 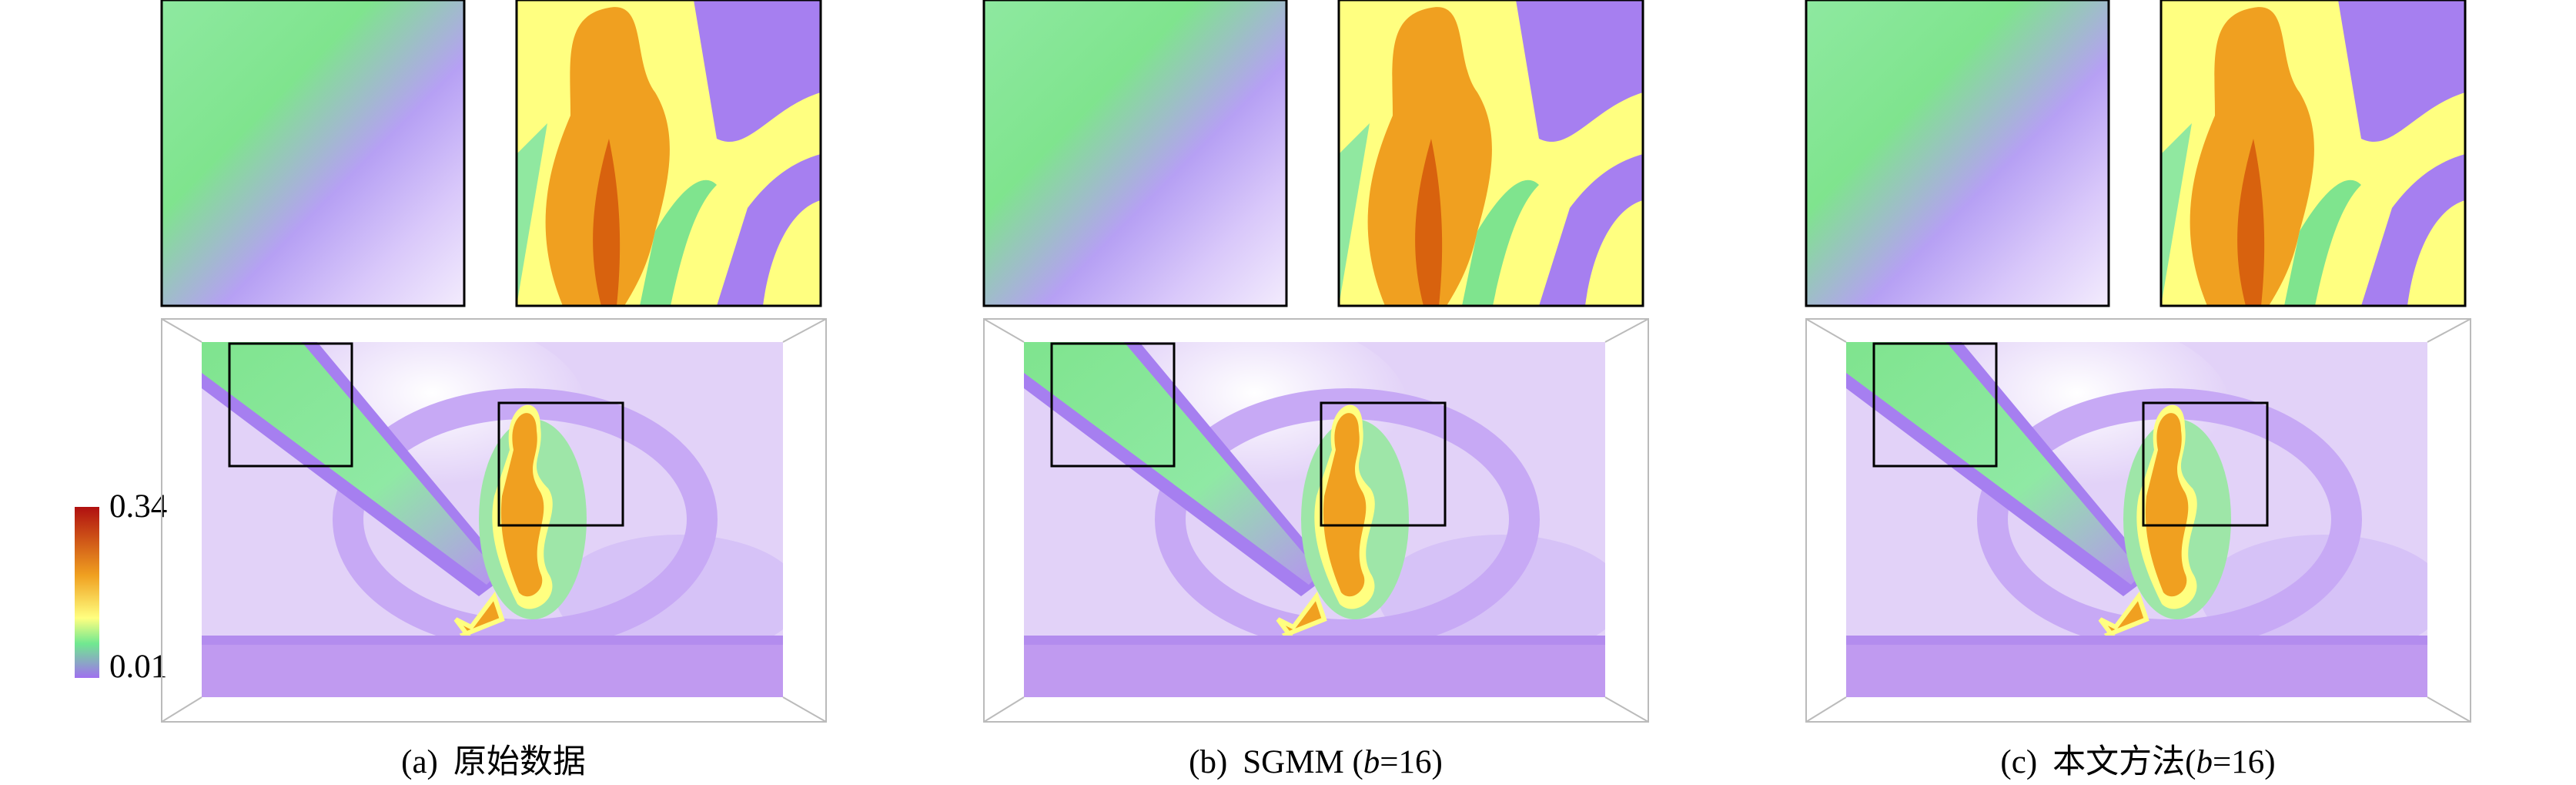 I want to click on colorbar-label: 0.01, so click(x=138, y=667).